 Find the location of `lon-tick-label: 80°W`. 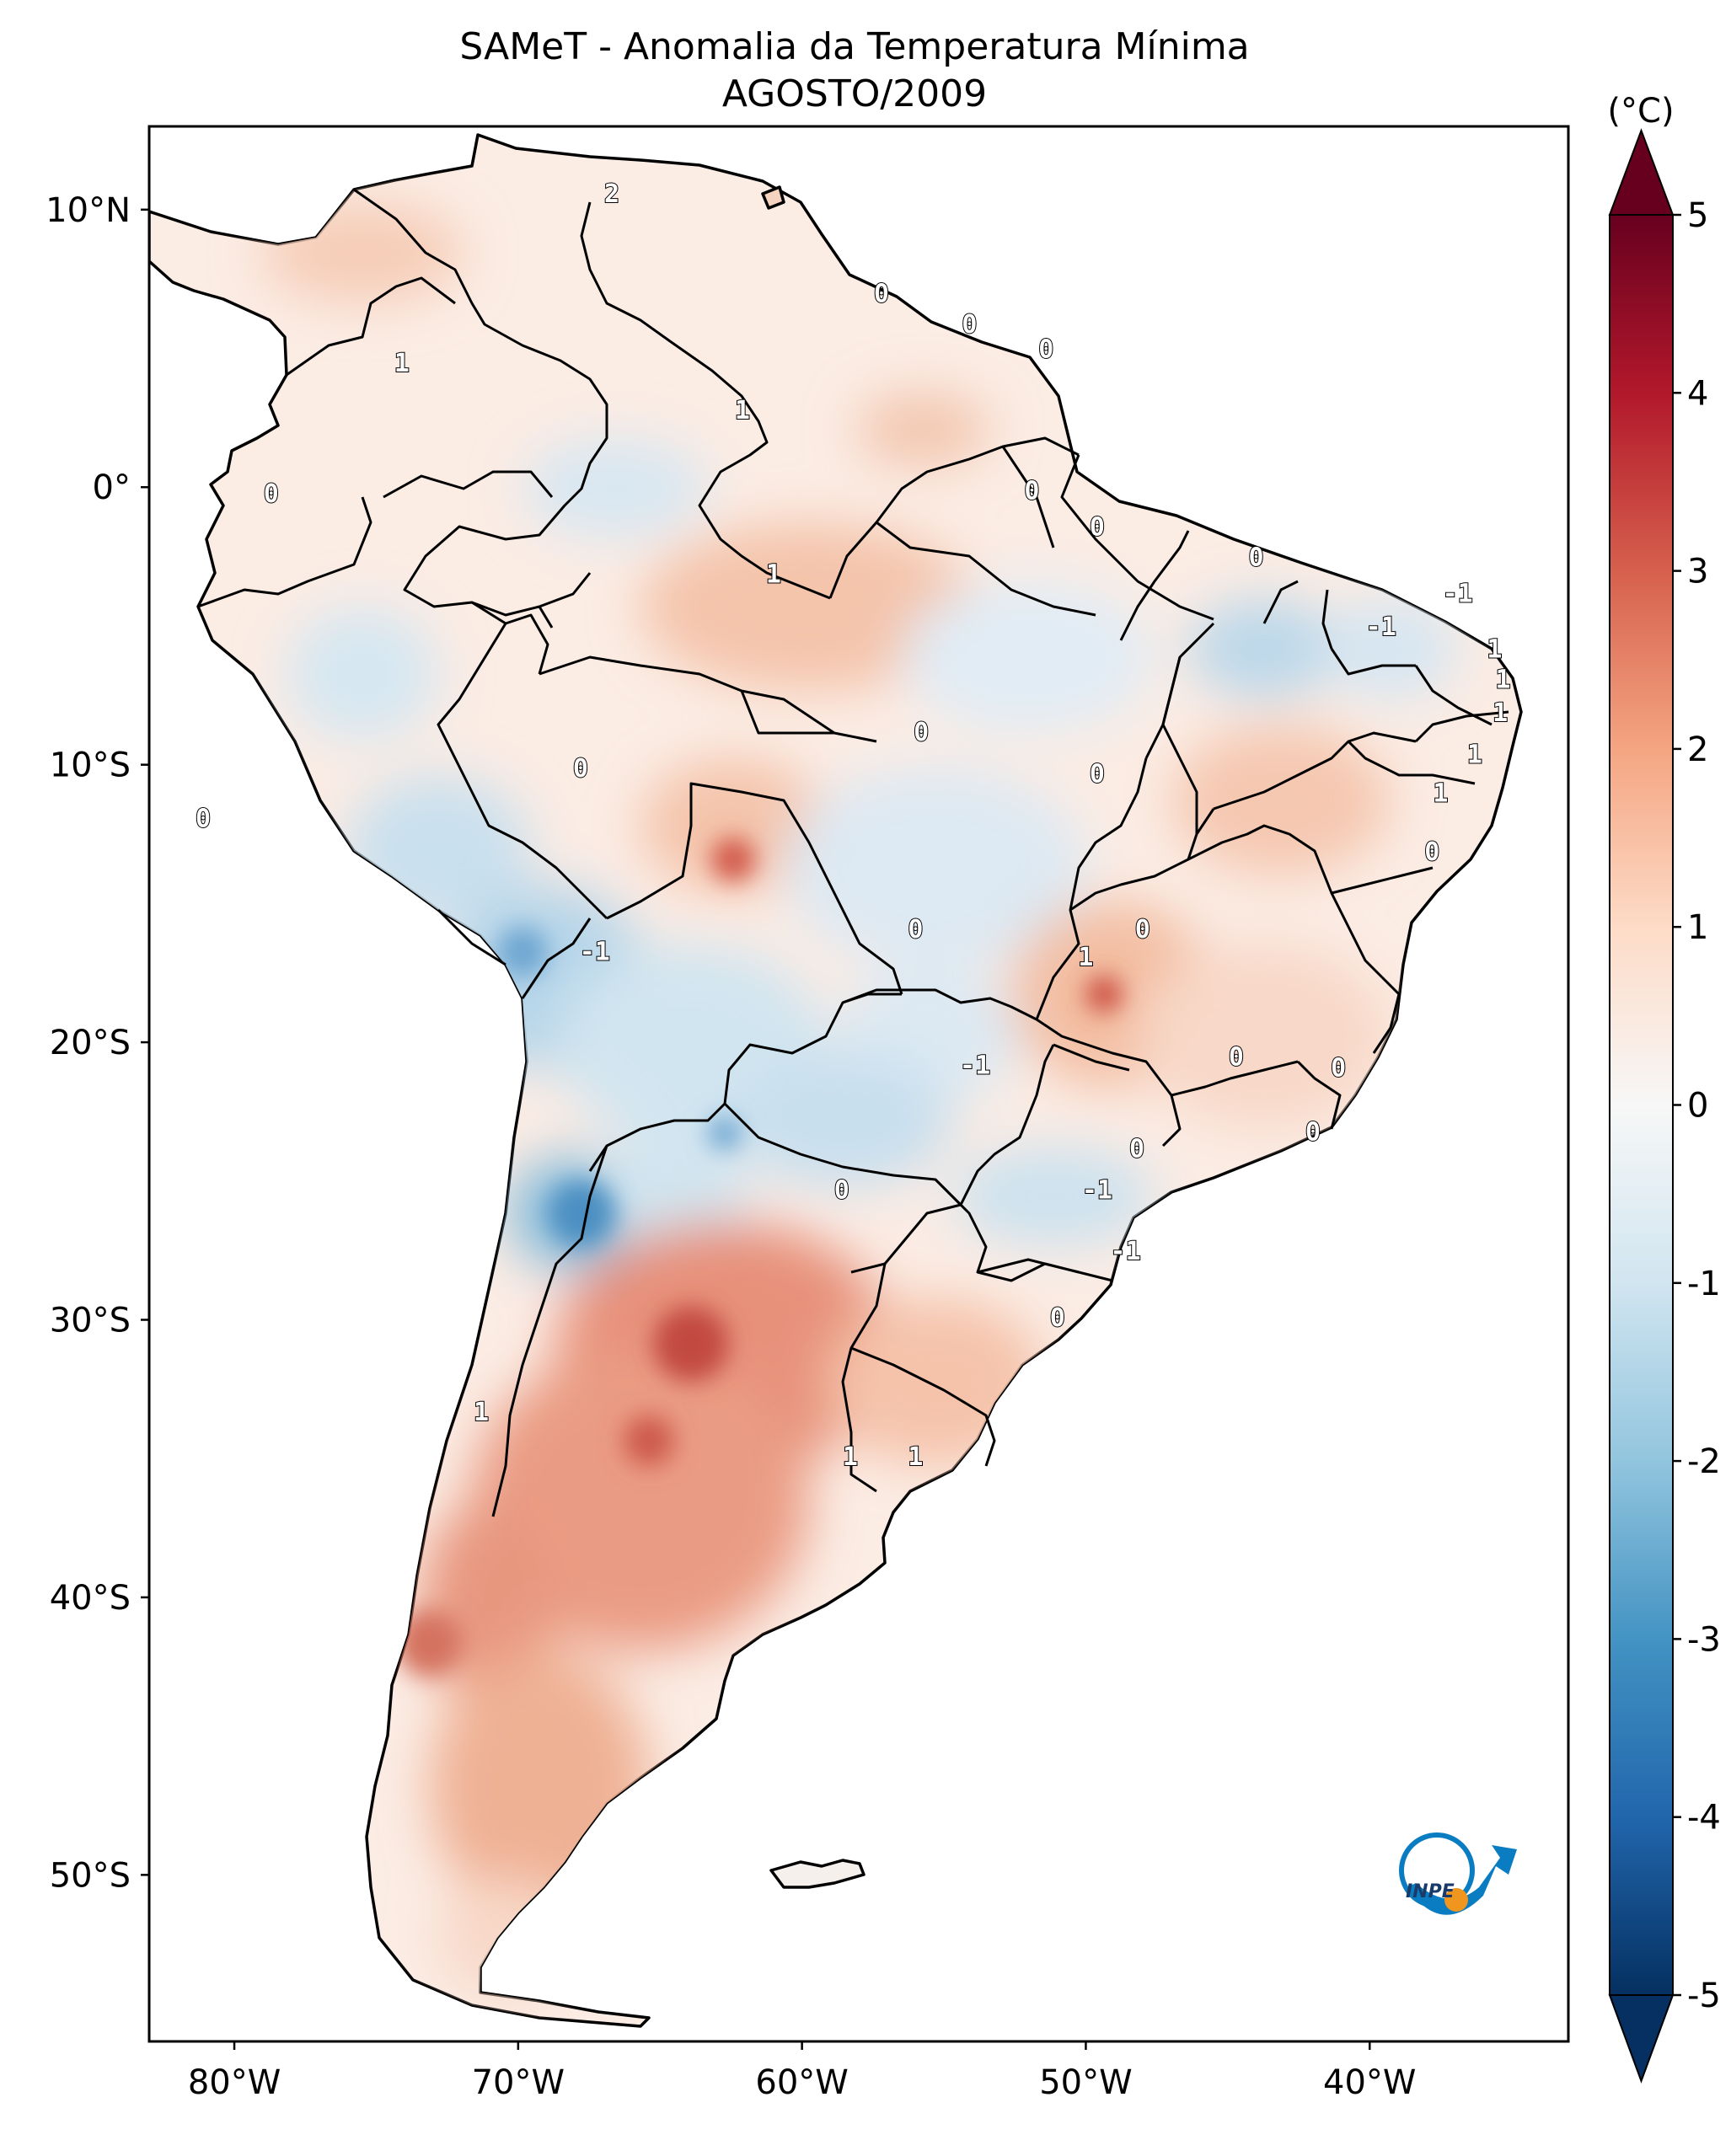

lon-tick-label: 80°W is located at coordinates (234, 2082).